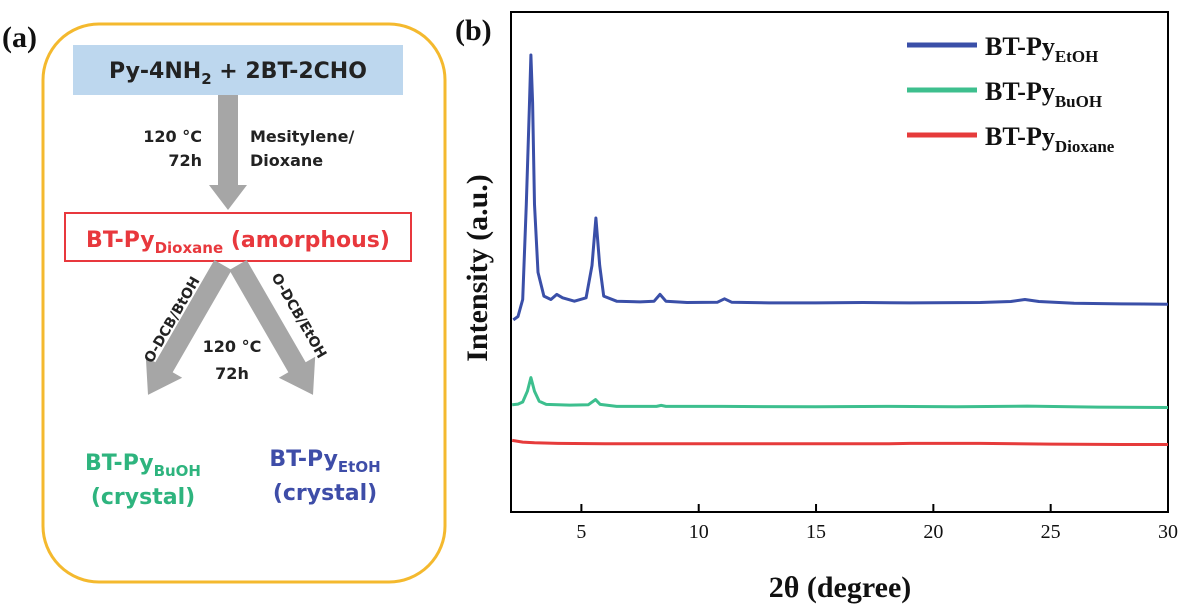  What do you see at coordinates (188, 327) in the screenshot?
I see `arrow-left` at bounding box center [188, 327].